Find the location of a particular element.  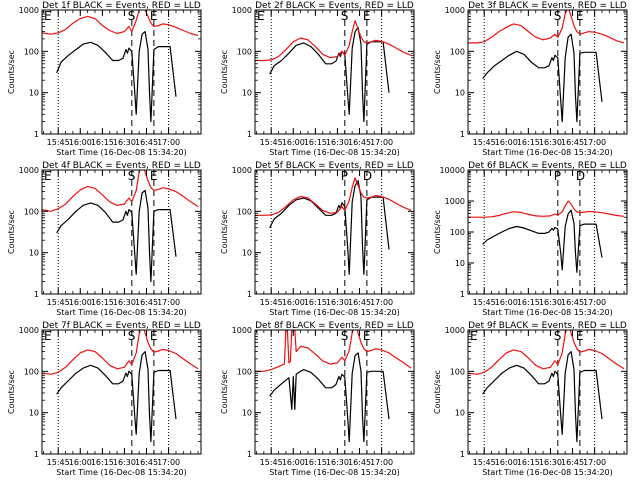

x-tick-label: 16:30 is located at coordinates (124, 302).